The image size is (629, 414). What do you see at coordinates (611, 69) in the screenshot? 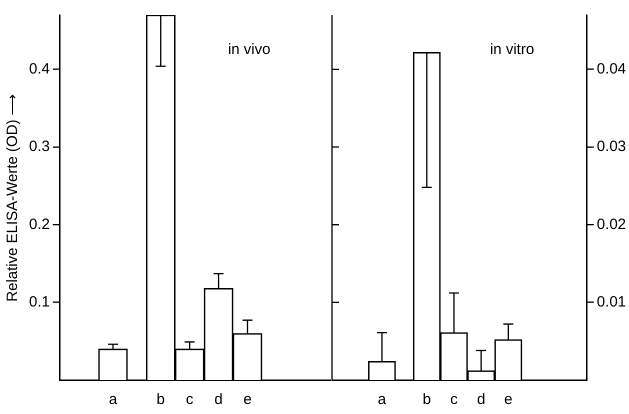
I see `y2-tick-label: 0.04` at bounding box center [611, 69].